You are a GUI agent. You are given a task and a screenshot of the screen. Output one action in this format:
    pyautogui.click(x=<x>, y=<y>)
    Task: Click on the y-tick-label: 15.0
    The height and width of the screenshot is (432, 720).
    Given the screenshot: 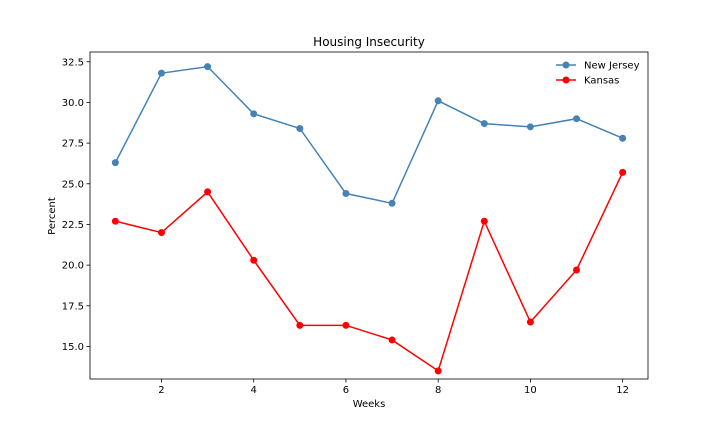 What is the action you would take?
    pyautogui.click(x=73, y=347)
    